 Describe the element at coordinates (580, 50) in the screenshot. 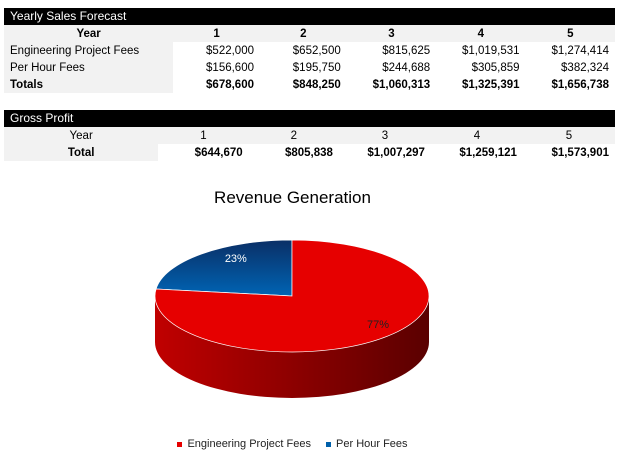

I see `cell: $1,274,414` at that location.